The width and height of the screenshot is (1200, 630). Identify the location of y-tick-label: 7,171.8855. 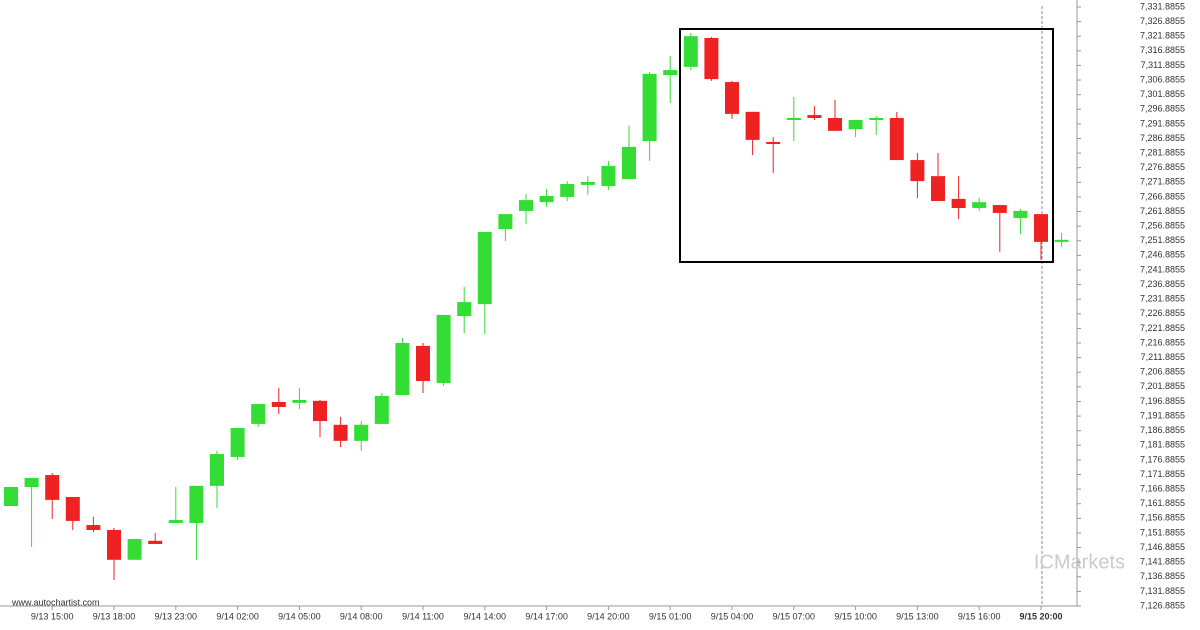
(1162, 474).